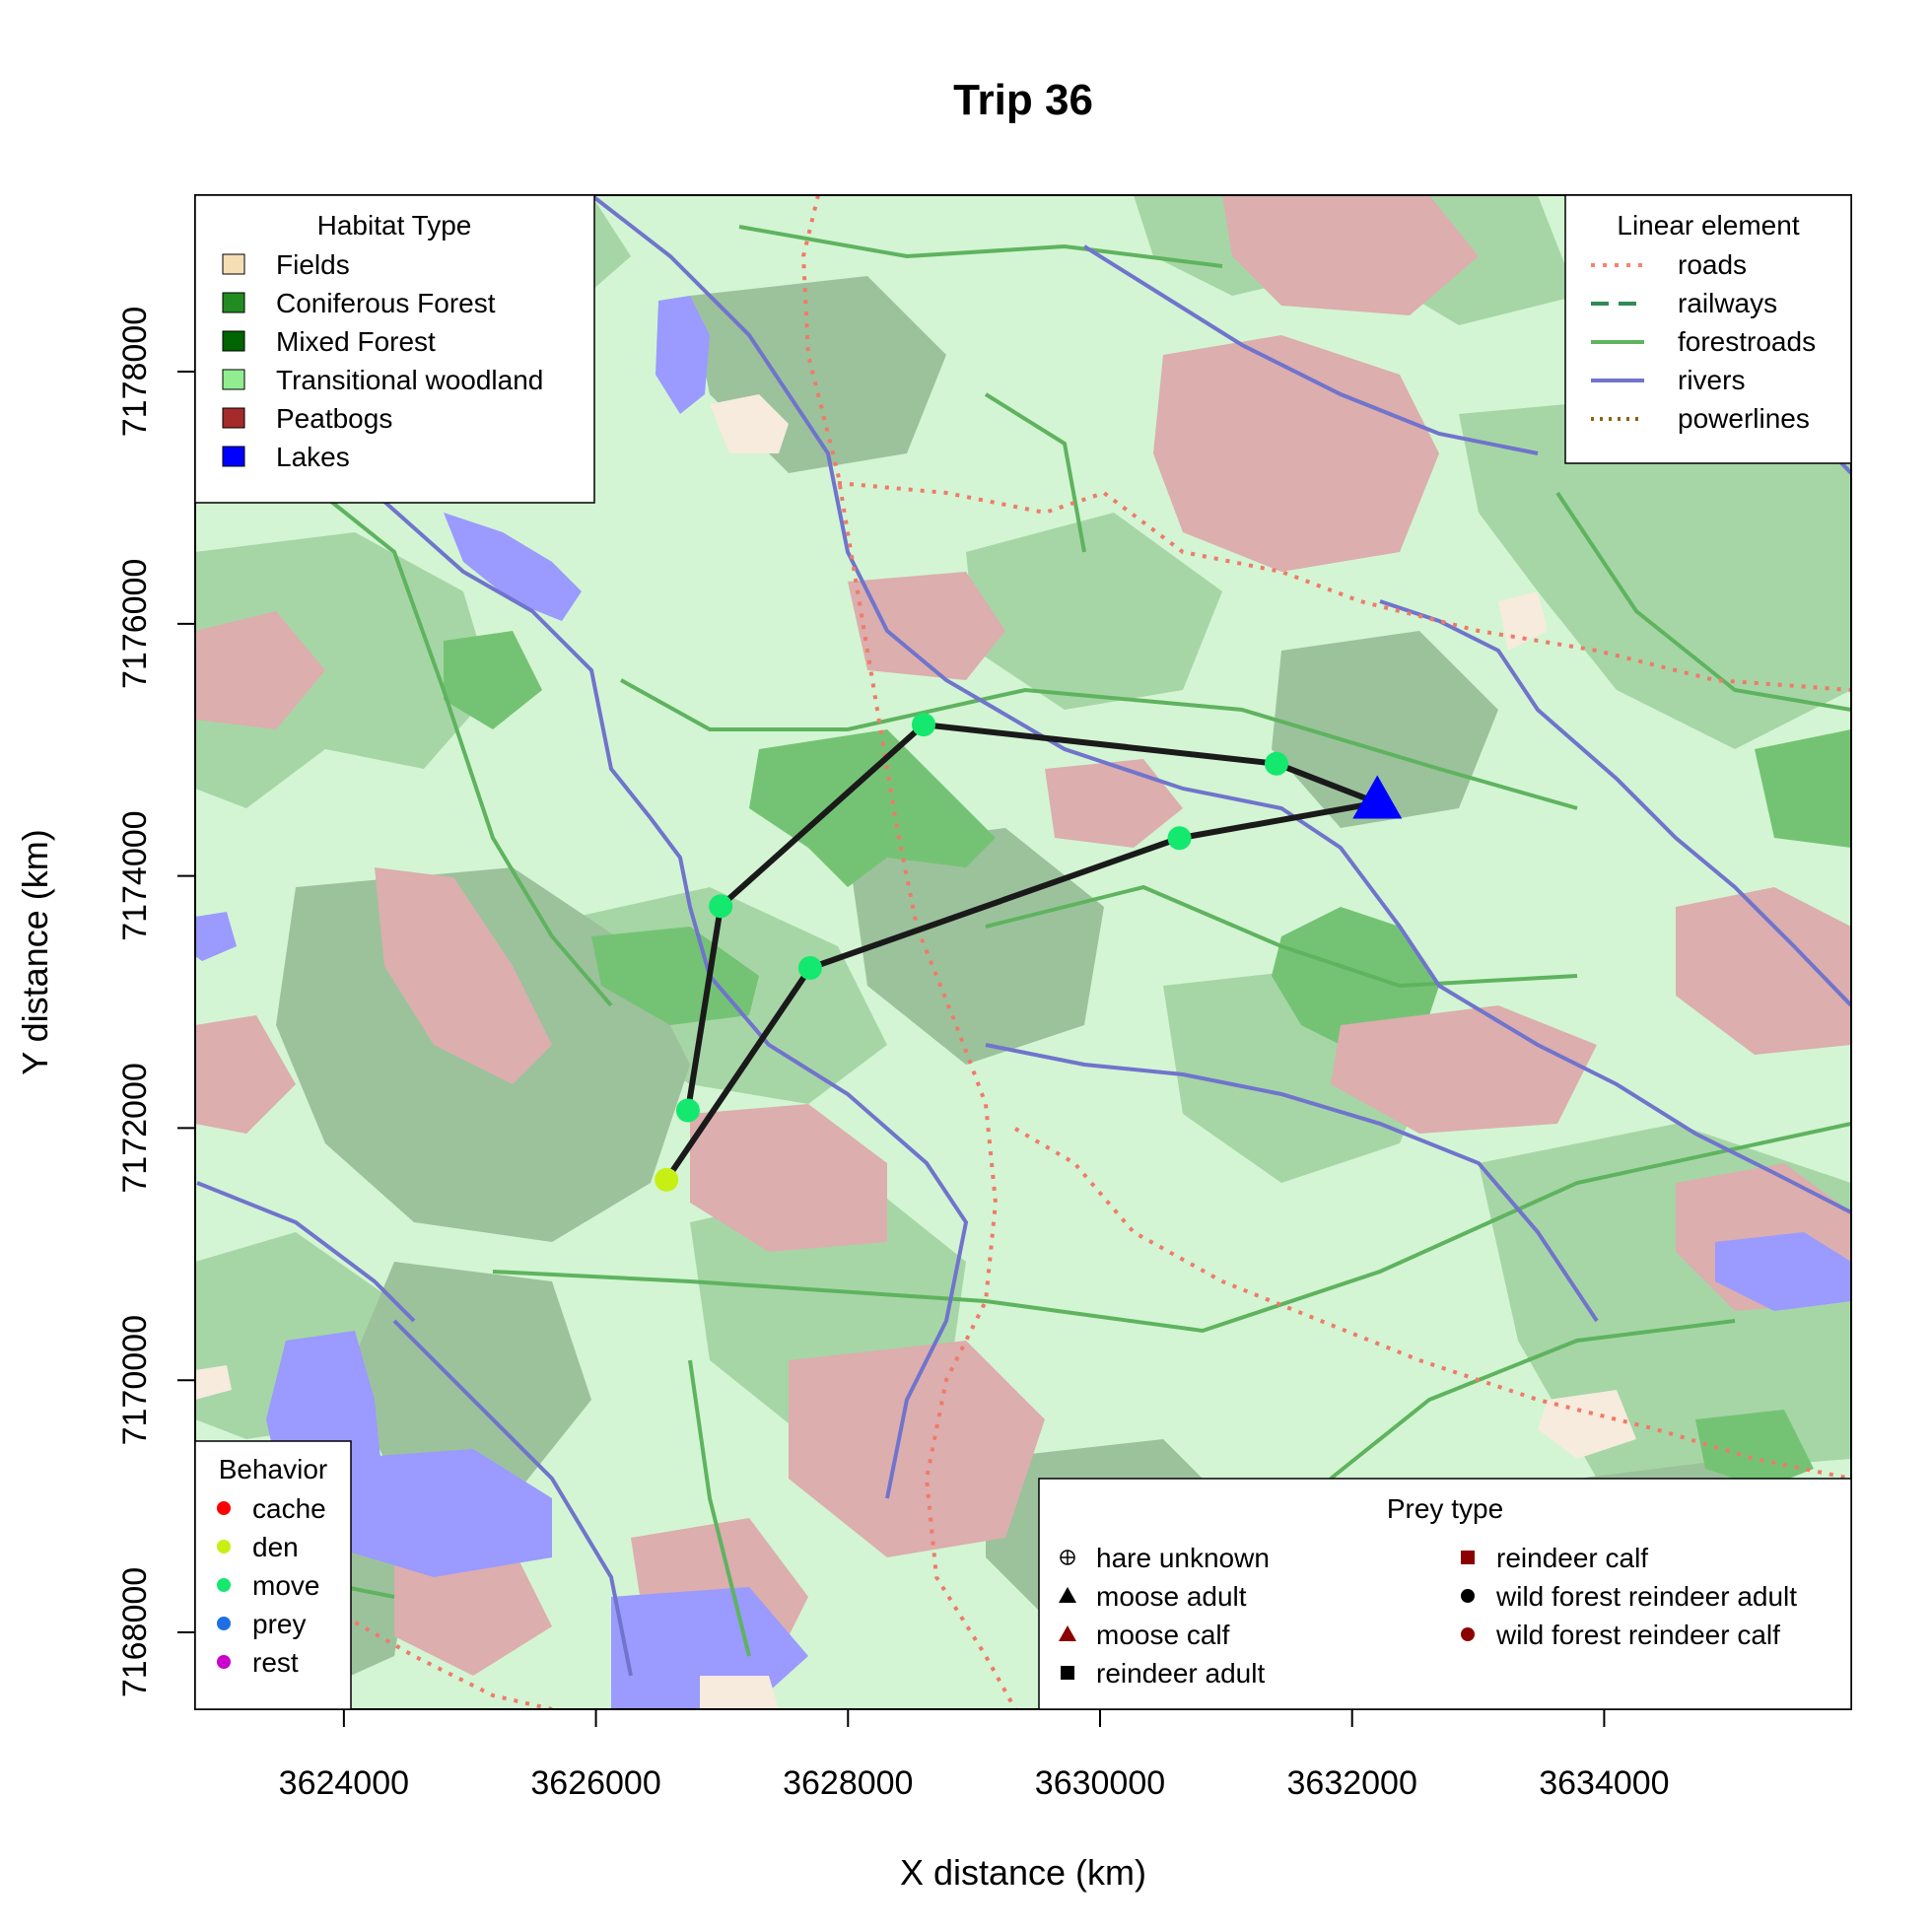 The height and width of the screenshot is (1932, 1932). I want to click on behavior-legend-label: den, so click(276, 1547).